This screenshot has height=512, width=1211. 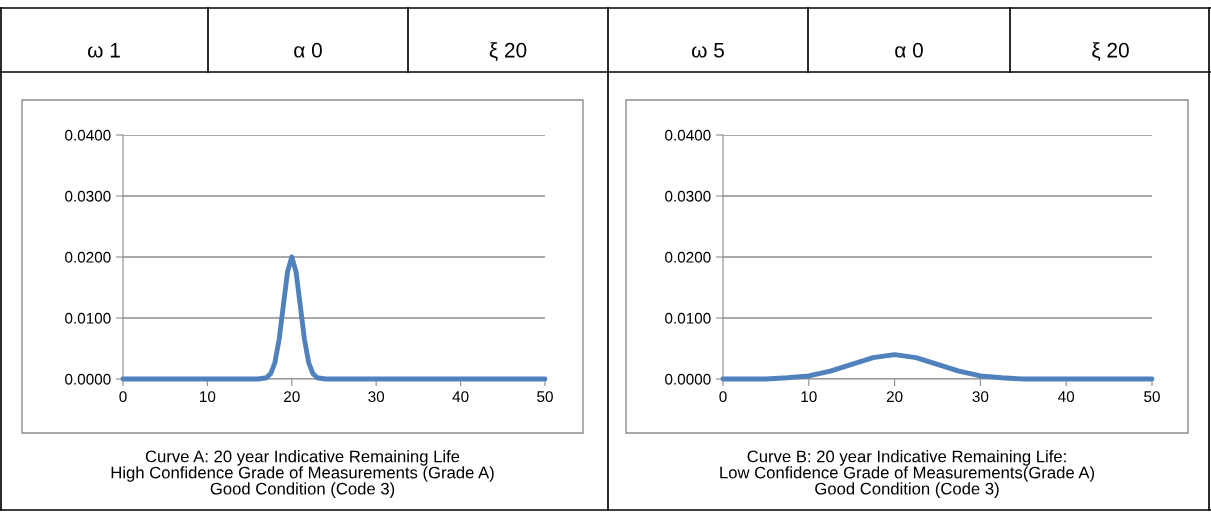 What do you see at coordinates (907, 474) in the screenshot?
I see `text: Curve B: 20 year Indicative Remaining Life: Low Confidence Grade of Measurements(Grade A) Good Condition (Code 3)` at bounding box center [907, 474].